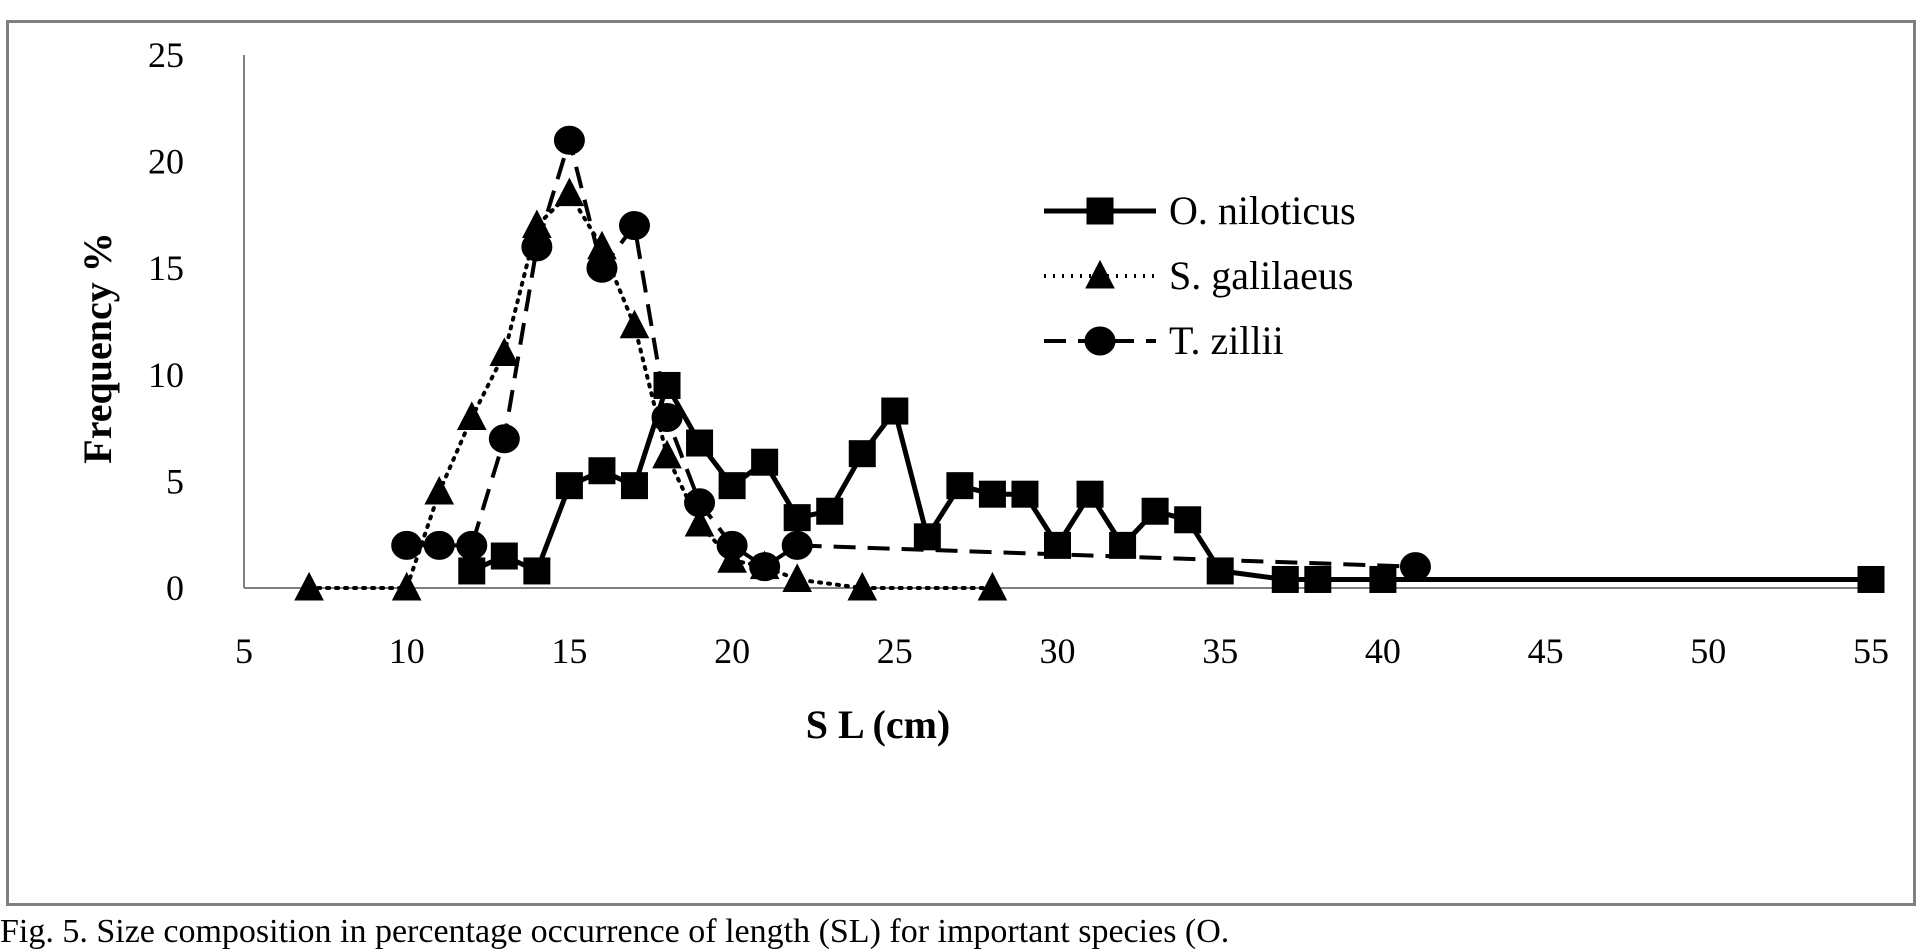 The image size is (1929, 949). I want to click on x-axis-title: S L (cm), so click(878, 724).